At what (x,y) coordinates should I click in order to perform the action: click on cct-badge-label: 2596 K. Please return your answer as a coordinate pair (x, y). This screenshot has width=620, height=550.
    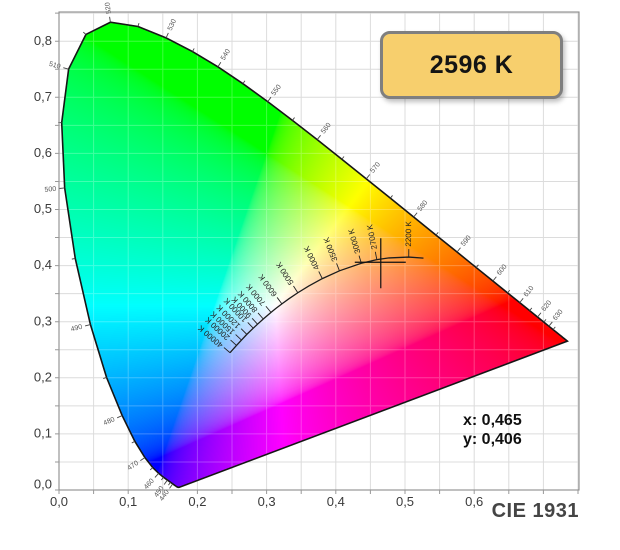
    Looking at the image, I should click on (471, 64).